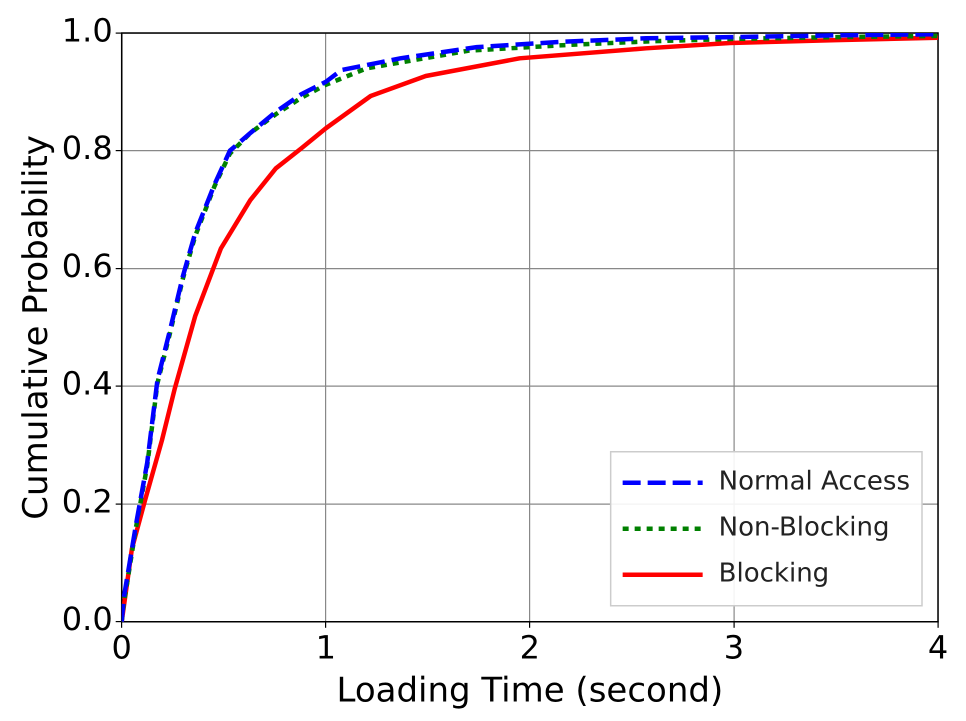  I want to click on y-tick-label: 0.2, so click(87, 501).